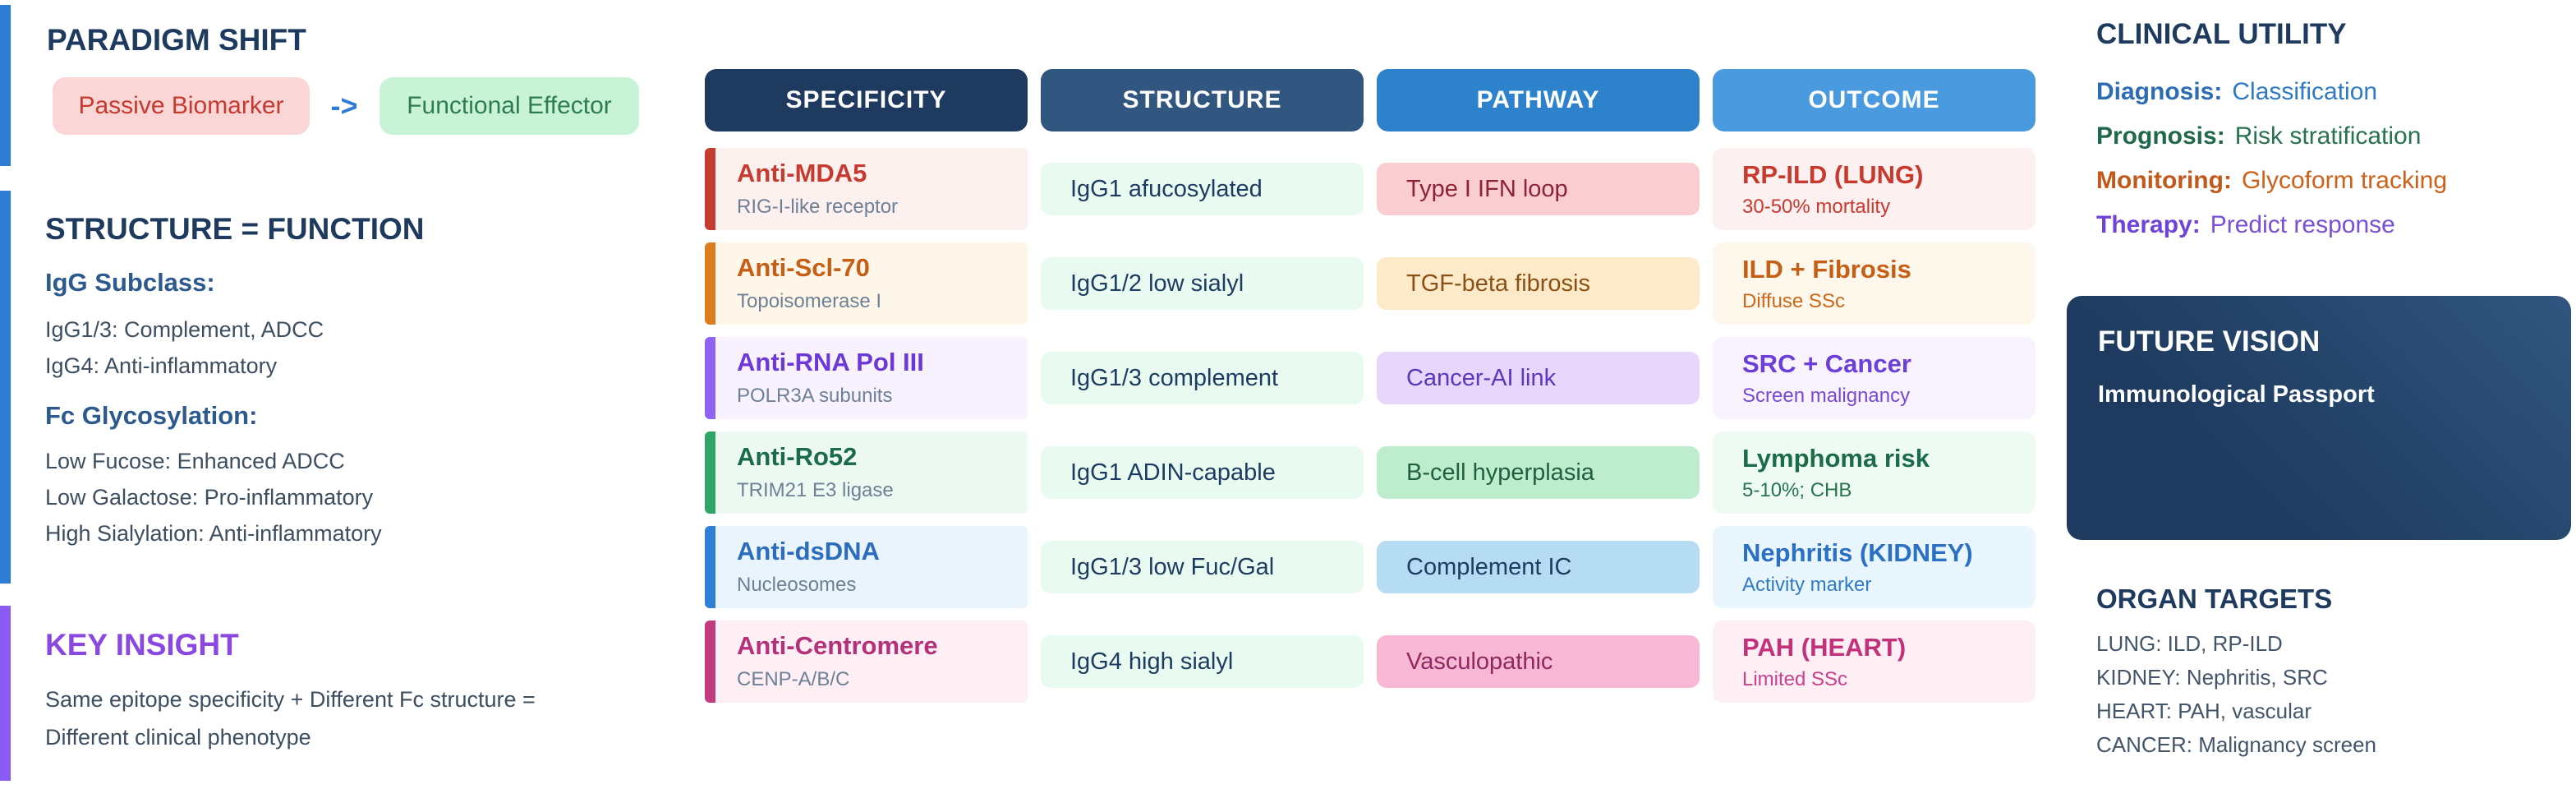 The image size is (2576, 789). Describe the element at coordinates (2236, 394) in the screenshot. I see `future-vision-subtitle: Immunological Passport` at that location.